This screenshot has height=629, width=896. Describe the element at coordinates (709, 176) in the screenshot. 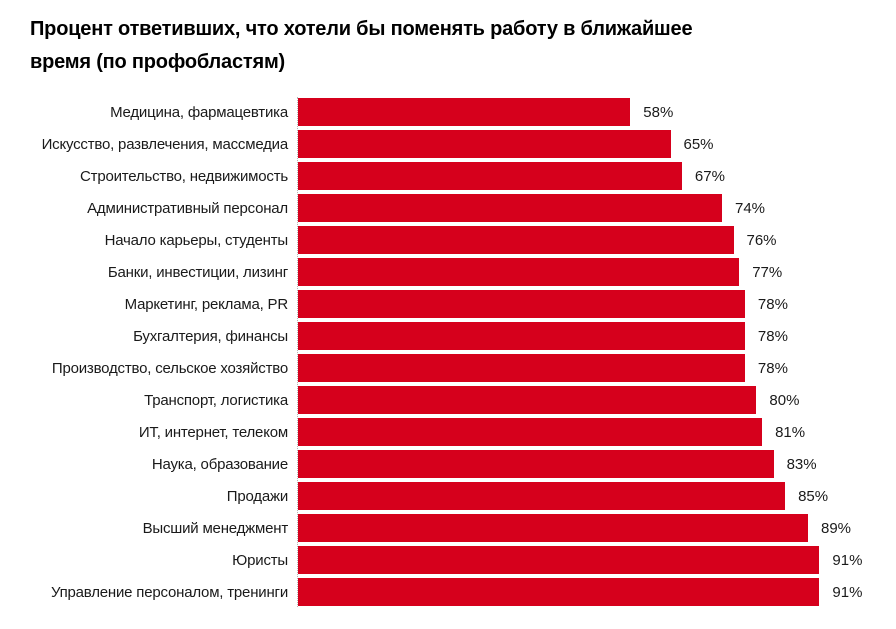

I see `value-label: 67%` at that location.